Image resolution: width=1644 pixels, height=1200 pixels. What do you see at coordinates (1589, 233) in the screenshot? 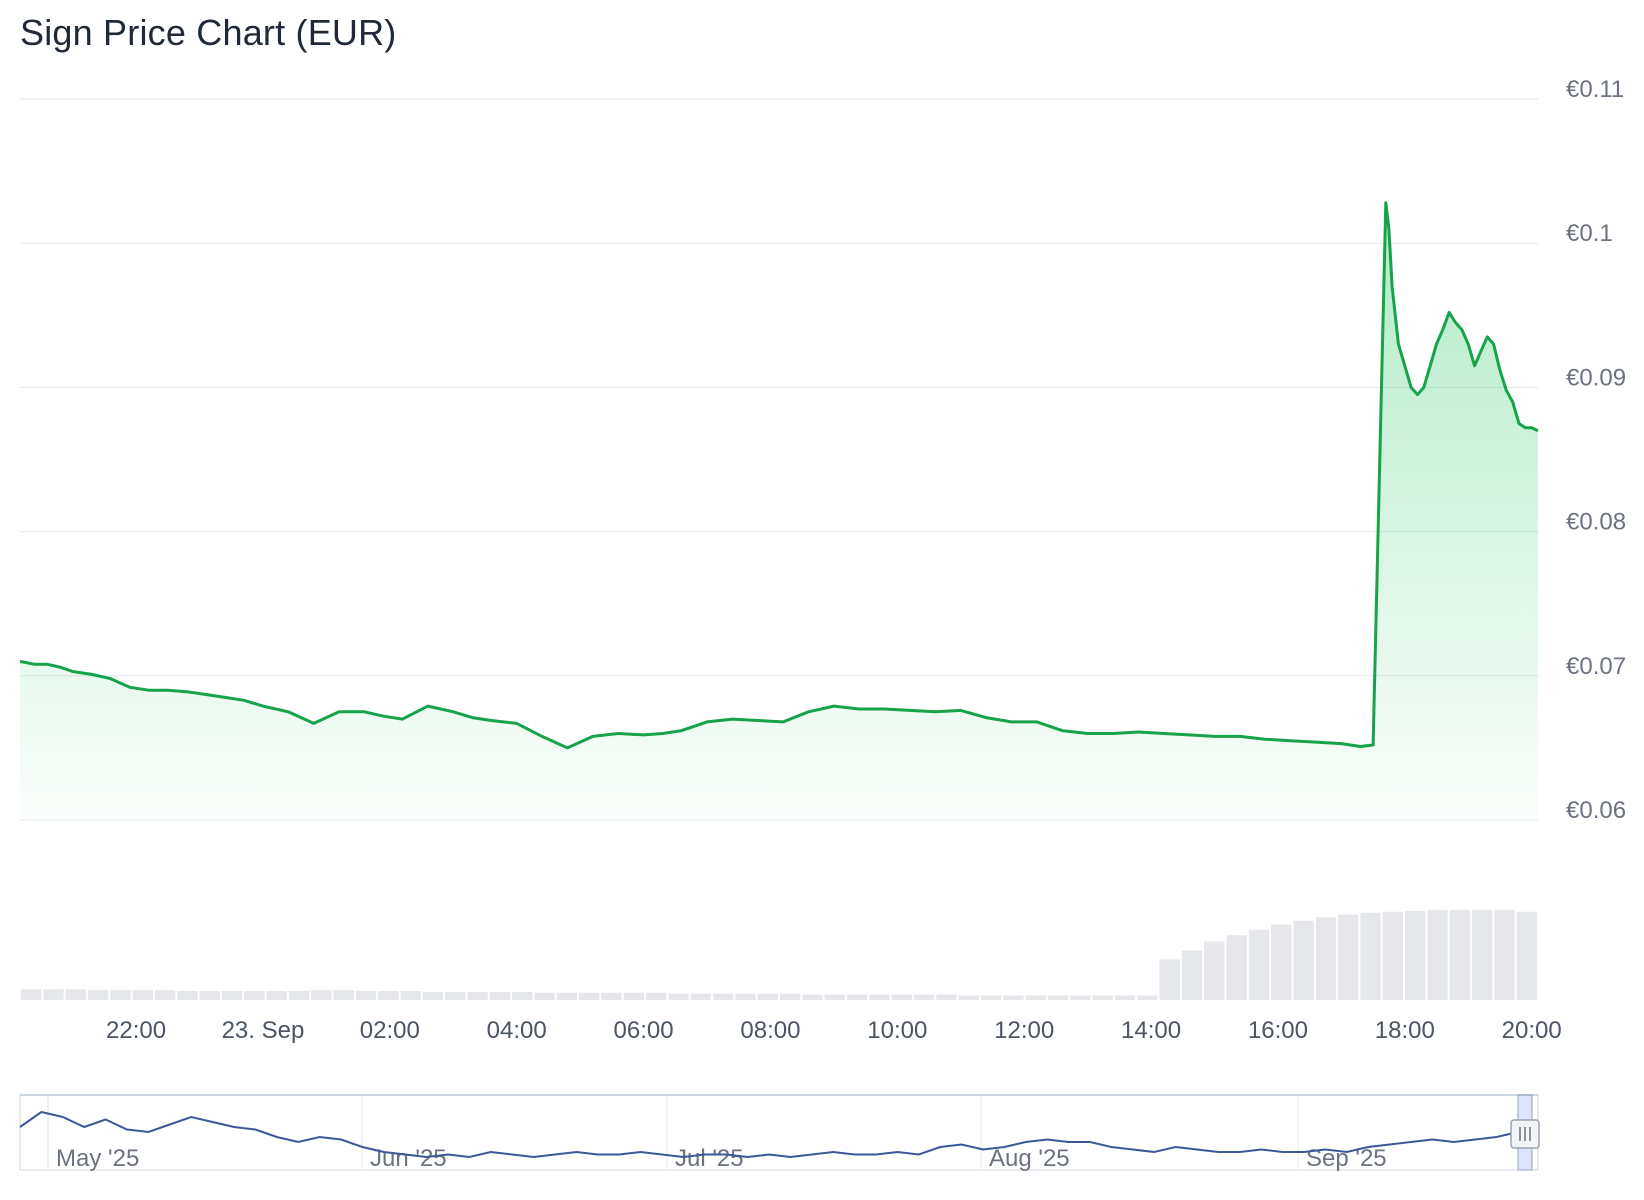
I see `y-tick-label: €0.1` at bounding box center [1589, 233].